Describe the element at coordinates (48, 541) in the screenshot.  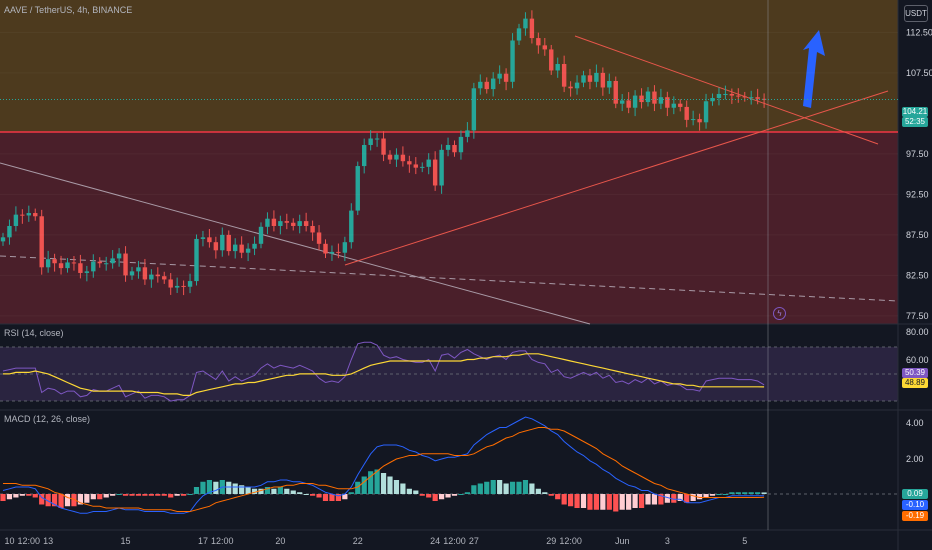
I see `time-tick-label: 13` at that location.